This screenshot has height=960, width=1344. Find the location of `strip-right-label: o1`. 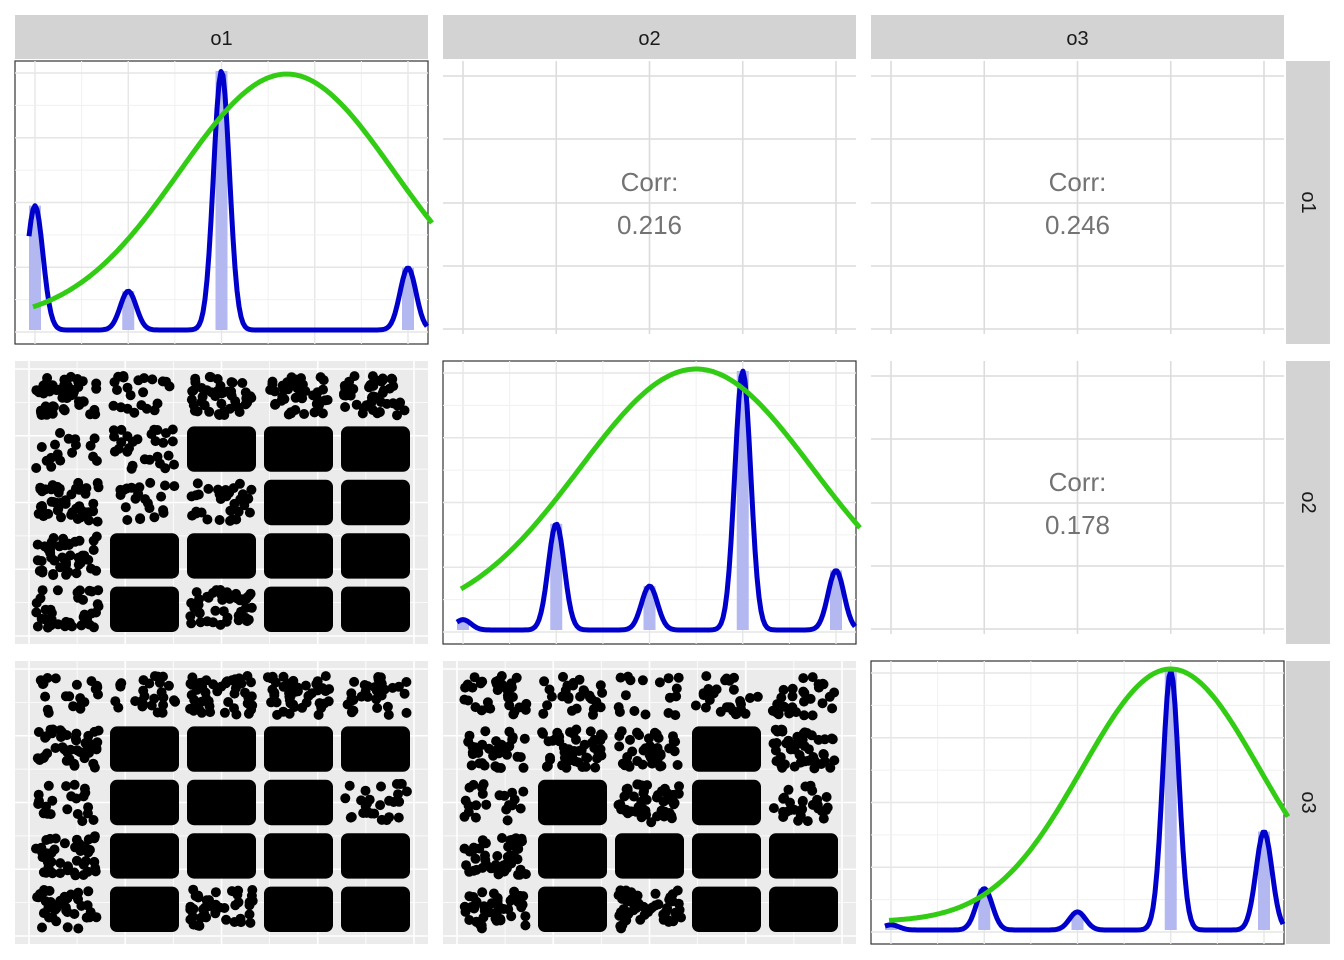

strip-right-label: o1 is located at coordinates (1308, 202).